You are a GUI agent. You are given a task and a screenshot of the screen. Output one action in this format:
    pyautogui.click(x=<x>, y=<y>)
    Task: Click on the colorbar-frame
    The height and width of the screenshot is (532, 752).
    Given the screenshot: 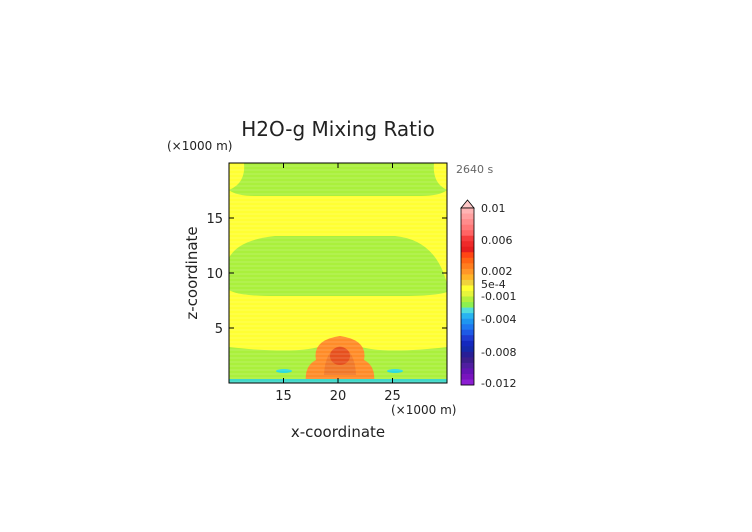 What is the action you would take?
    pyautogui.click(x=467, y=296)
    